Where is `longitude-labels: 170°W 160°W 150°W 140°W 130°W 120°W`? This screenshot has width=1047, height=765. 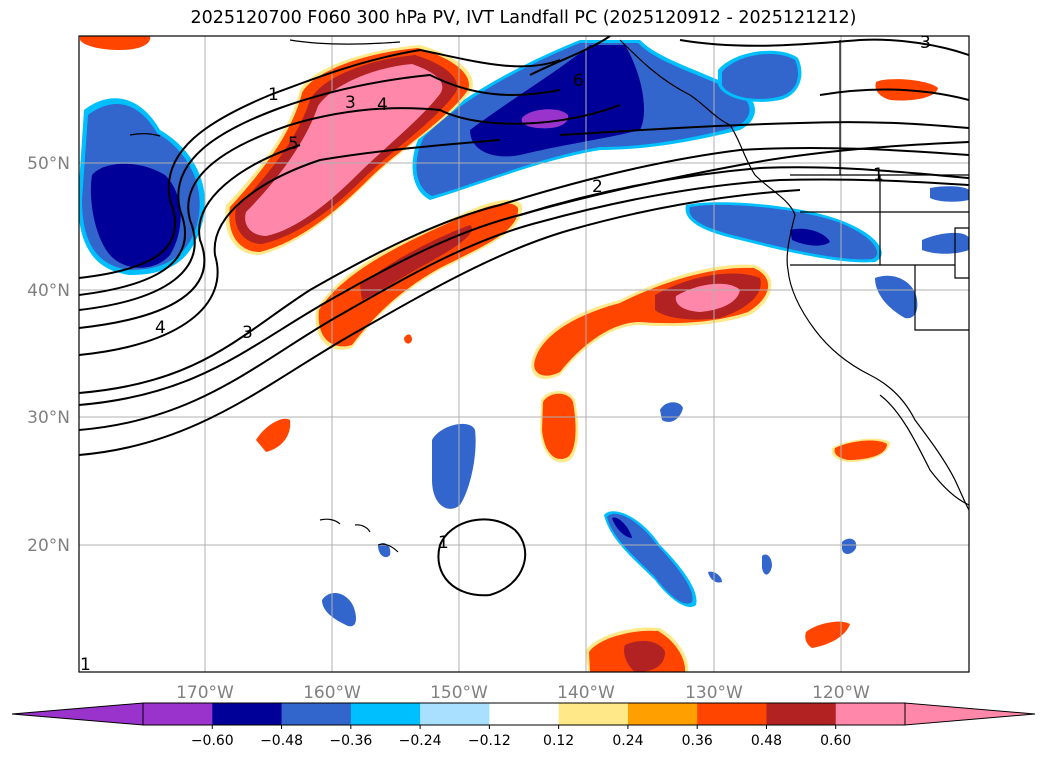
longitude-labels: 170°W 160°W 150°W 140°W 130°W 120°W is located at coordinates (523, 693).